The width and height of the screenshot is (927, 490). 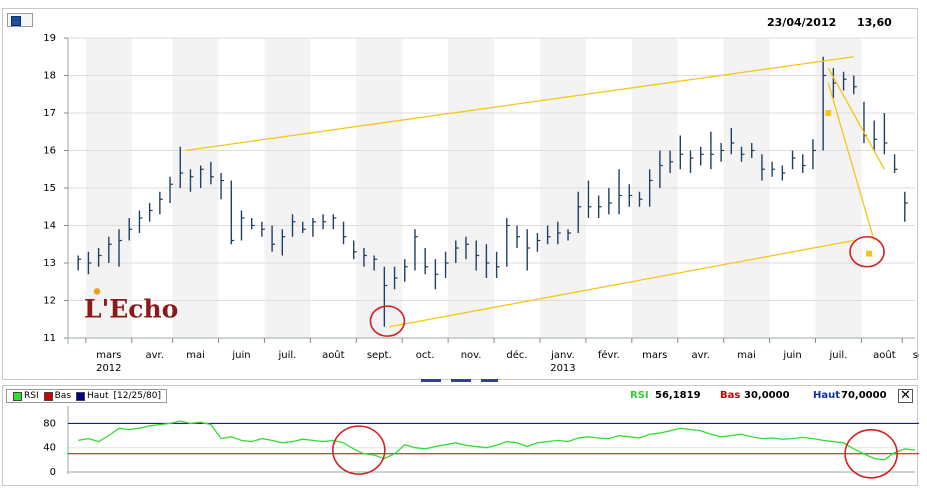 What do you see at coordinates (97, 291) in the screenshot?
I see `logo-dot` at bounding box center [97, 291].